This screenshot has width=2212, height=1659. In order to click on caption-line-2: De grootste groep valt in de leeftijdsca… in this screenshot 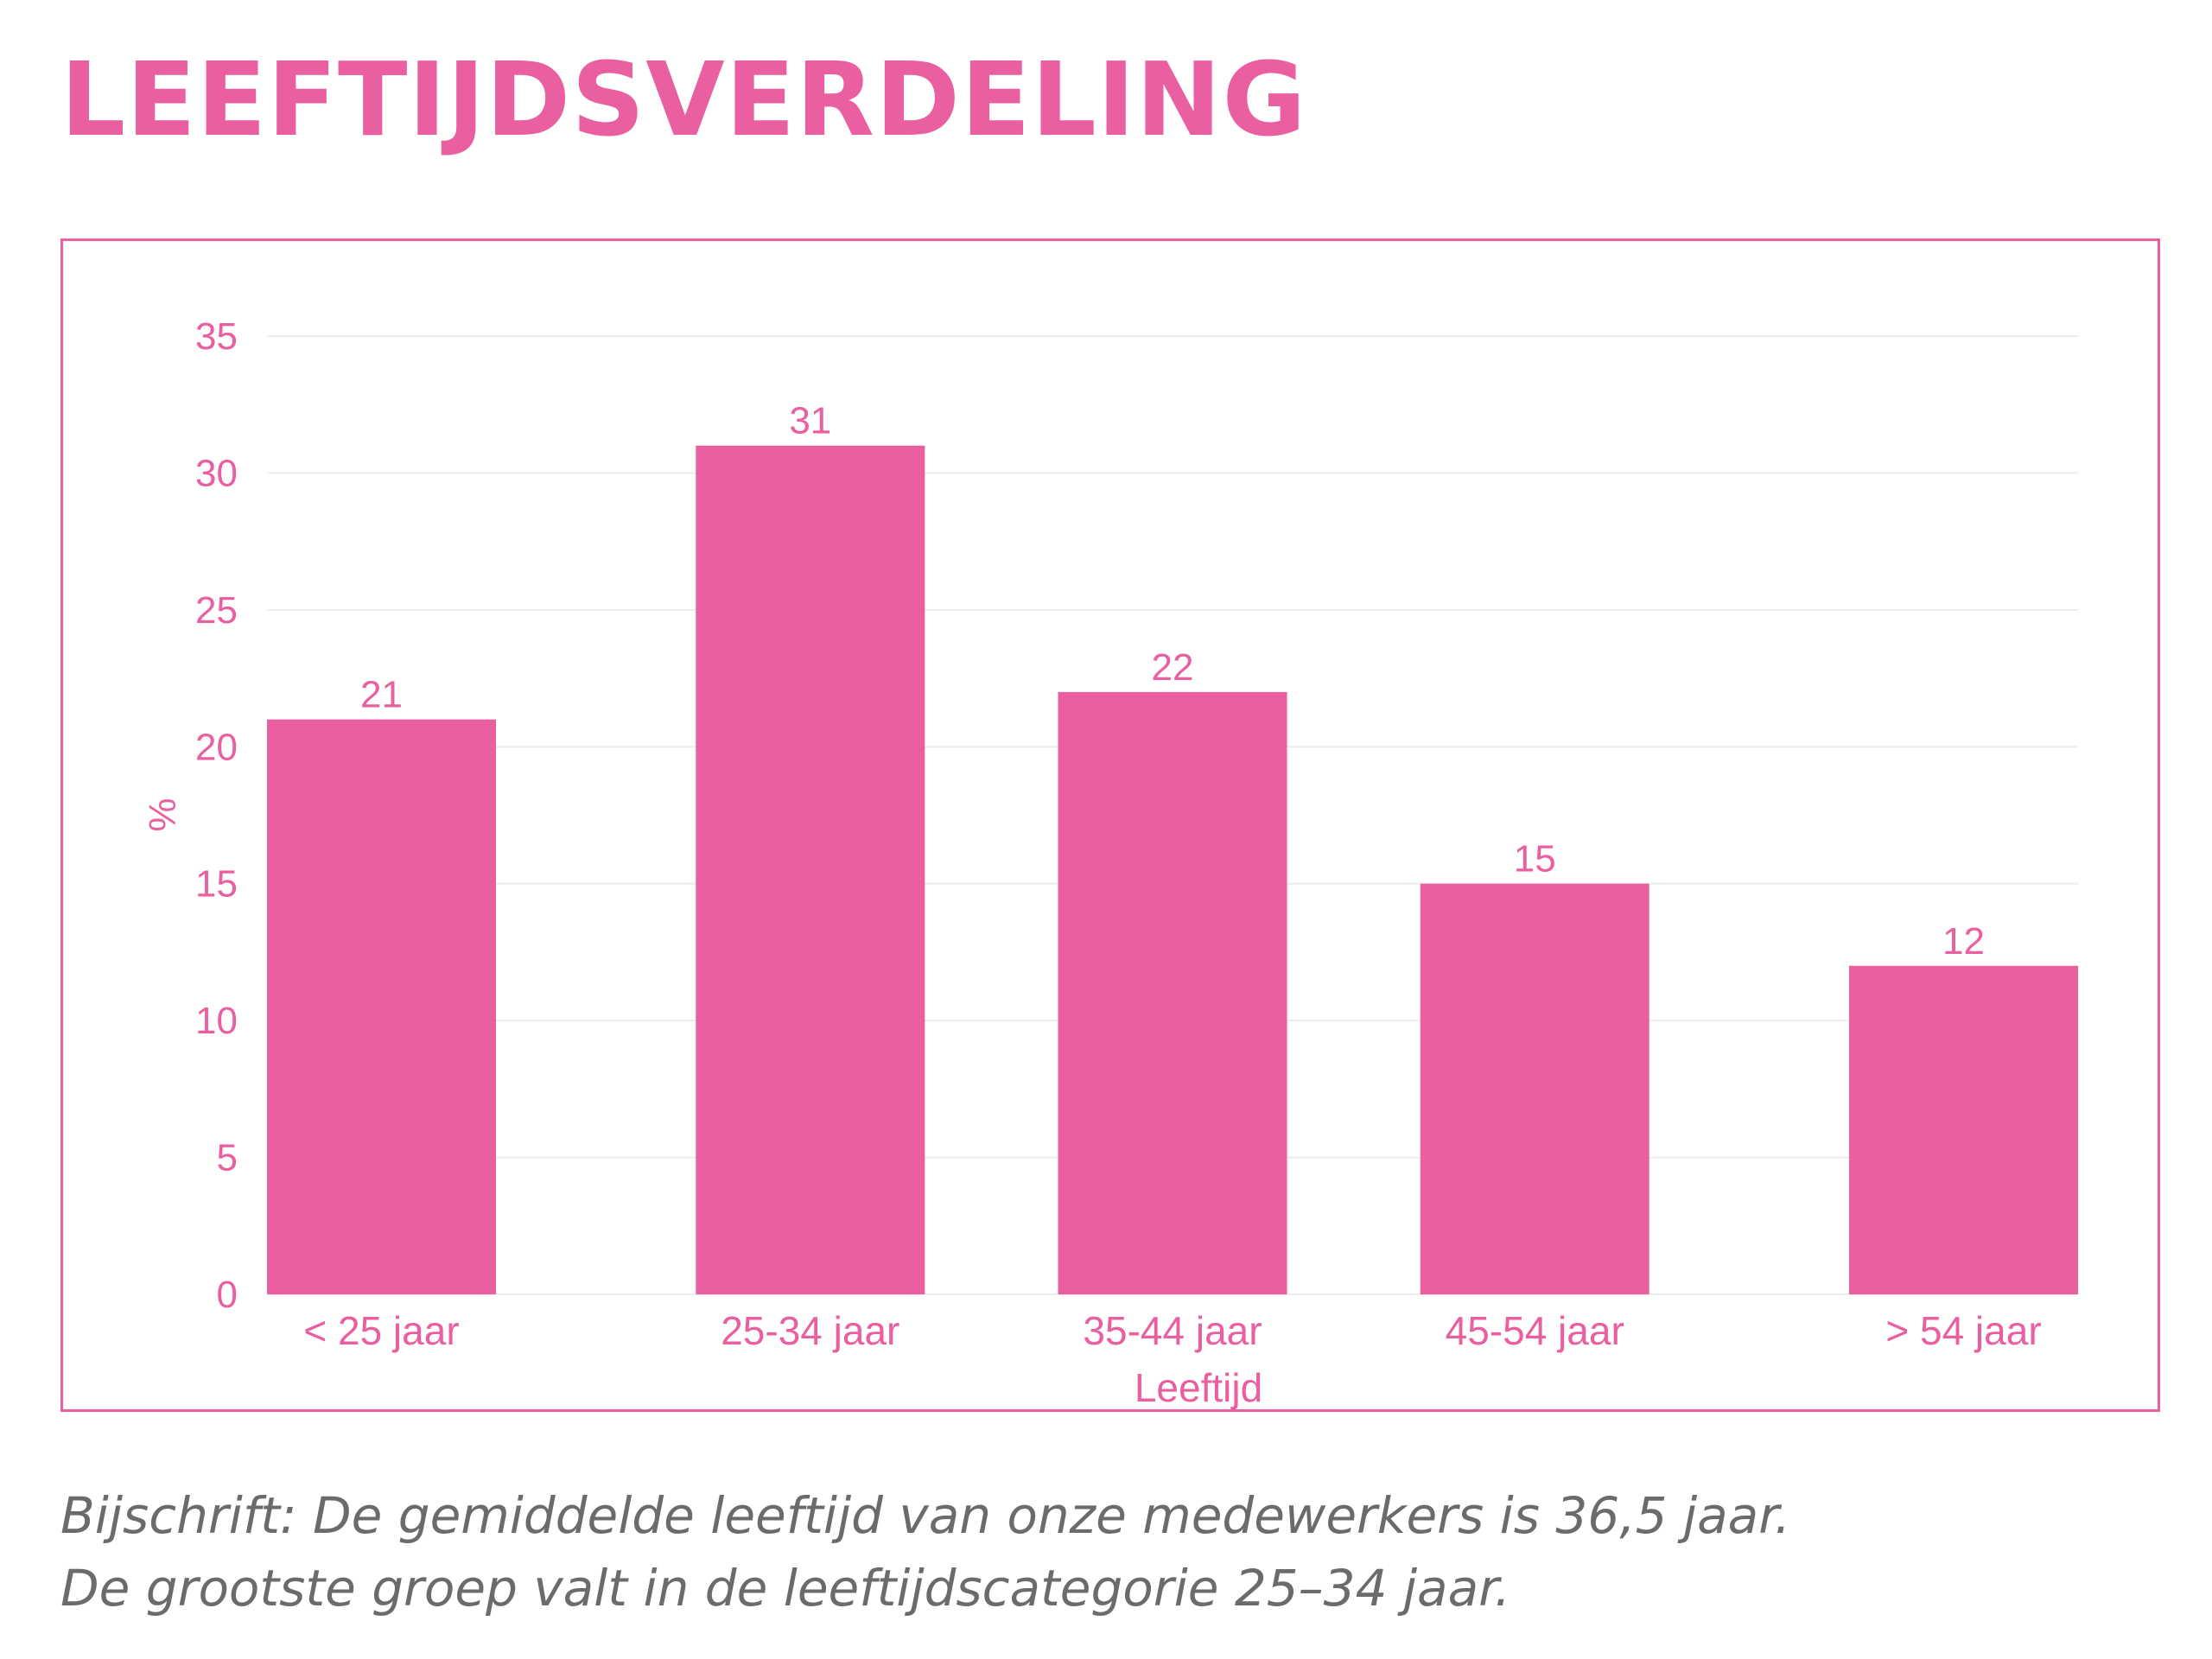, I will do `click(785, 1588)`.